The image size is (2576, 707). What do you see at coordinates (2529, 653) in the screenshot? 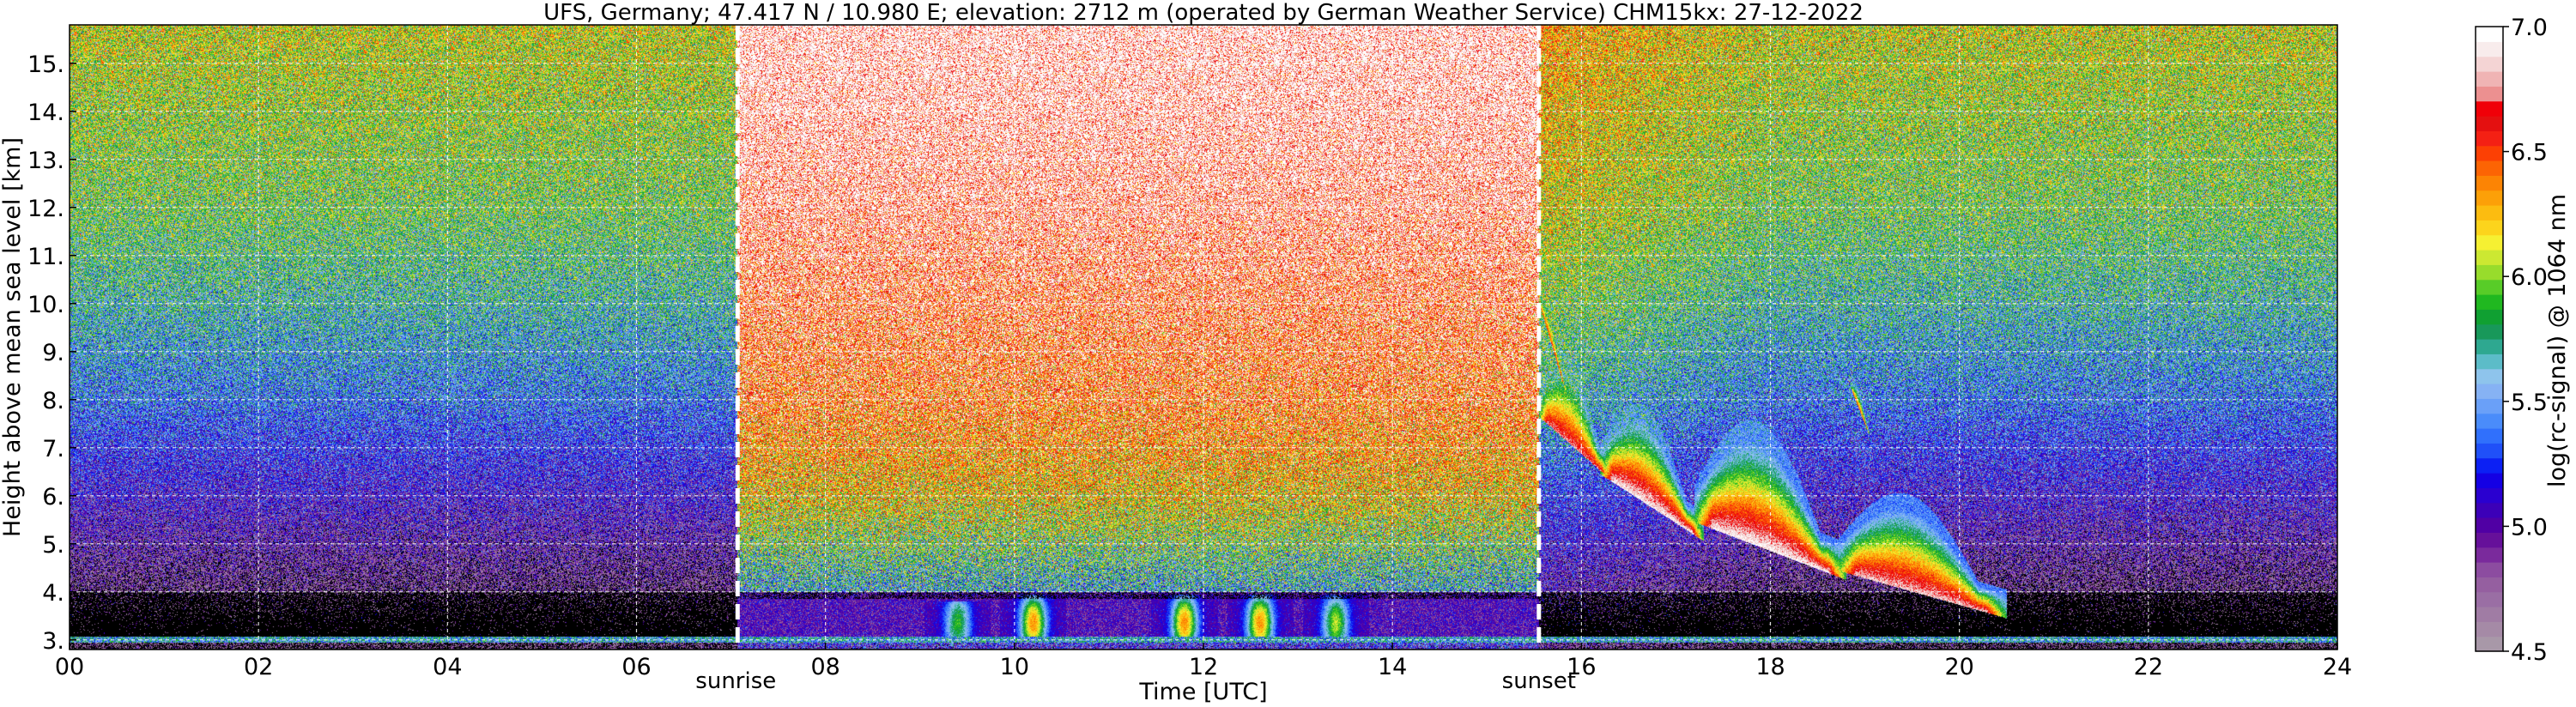
I see `colorbar-tick-label: 4.5` at bounding box center [2529, 653].